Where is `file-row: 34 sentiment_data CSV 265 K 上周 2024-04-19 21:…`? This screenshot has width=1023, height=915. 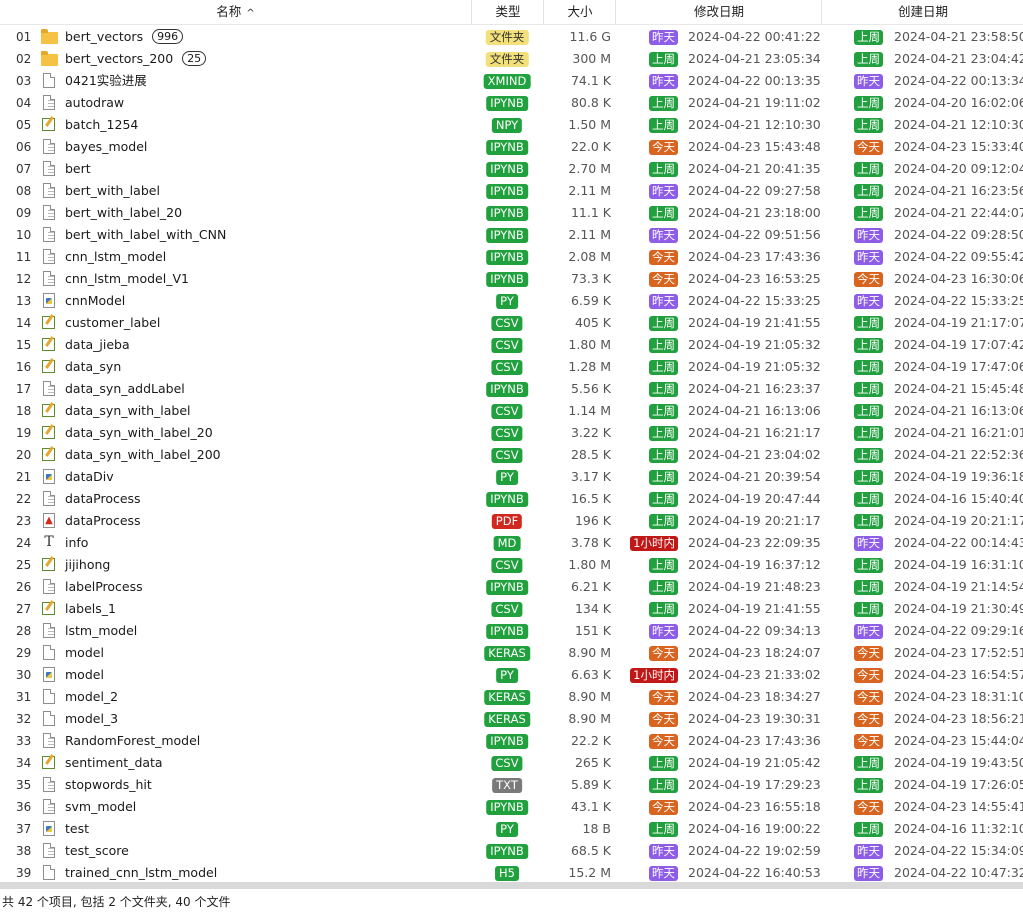 file-row: 34 sentiment_data CSV 265 K 上周 2024-04-19 21:… is located at coordinates (511, 763).